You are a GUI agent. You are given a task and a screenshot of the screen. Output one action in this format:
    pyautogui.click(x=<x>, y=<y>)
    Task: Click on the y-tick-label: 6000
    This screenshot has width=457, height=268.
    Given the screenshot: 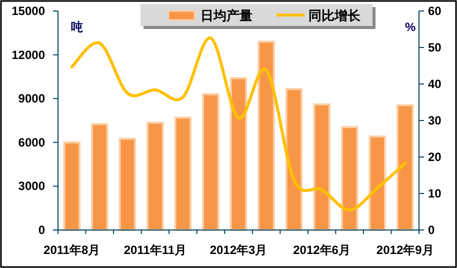 What is the action you would take?
    pyautogui.click(x=32, y=142)
    